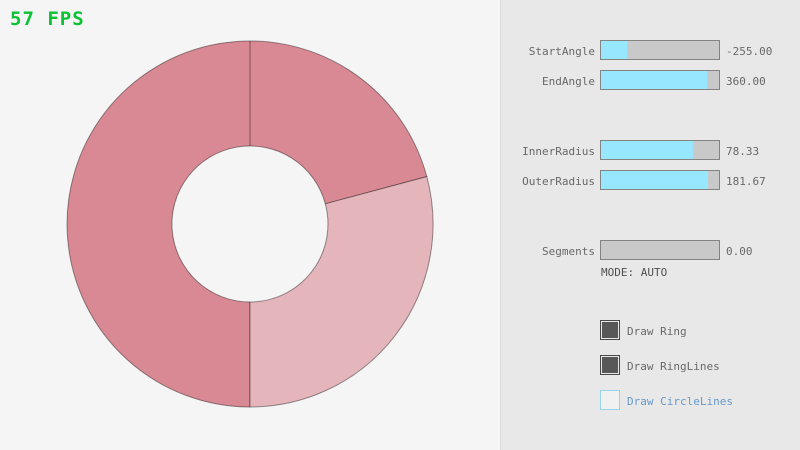 This screenshot has width=800, height=450. What do you see at coordinates (610, 365) in the screenshot?
I see `draw-ringlines-checkbox` at bounding box center [610, 365].